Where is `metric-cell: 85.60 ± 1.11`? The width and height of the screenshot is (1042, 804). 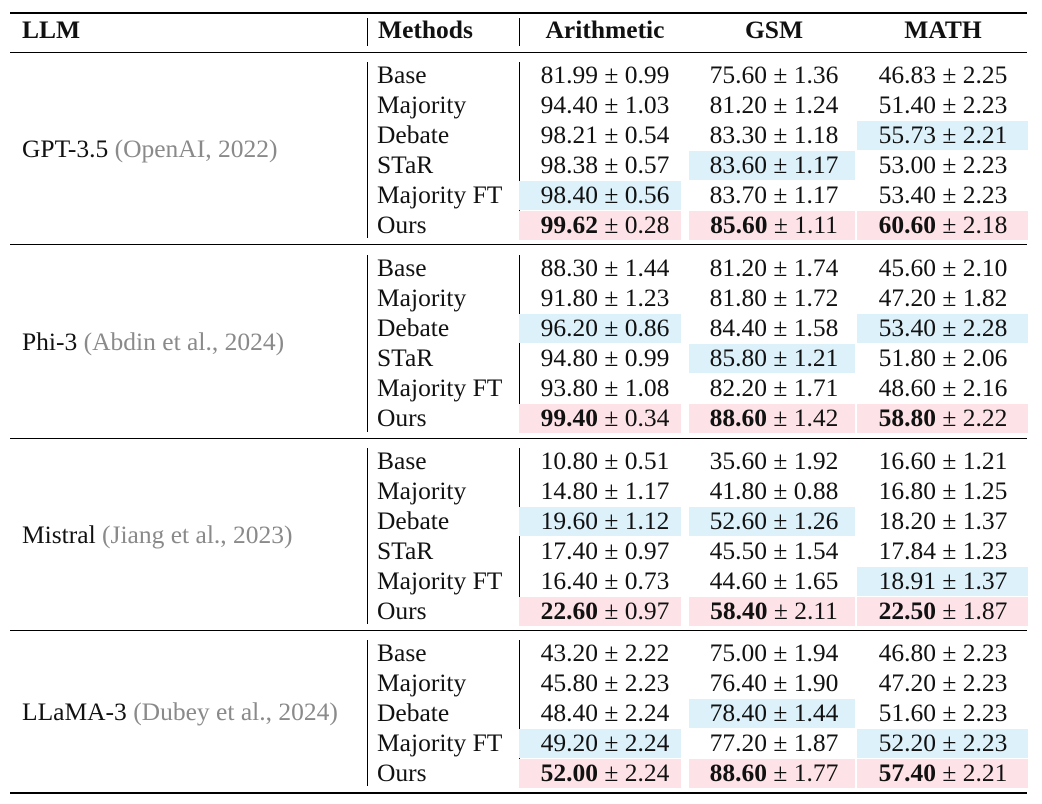 metric-cell: 85.60 ± 1.11 is located at coordinates (774, 224).